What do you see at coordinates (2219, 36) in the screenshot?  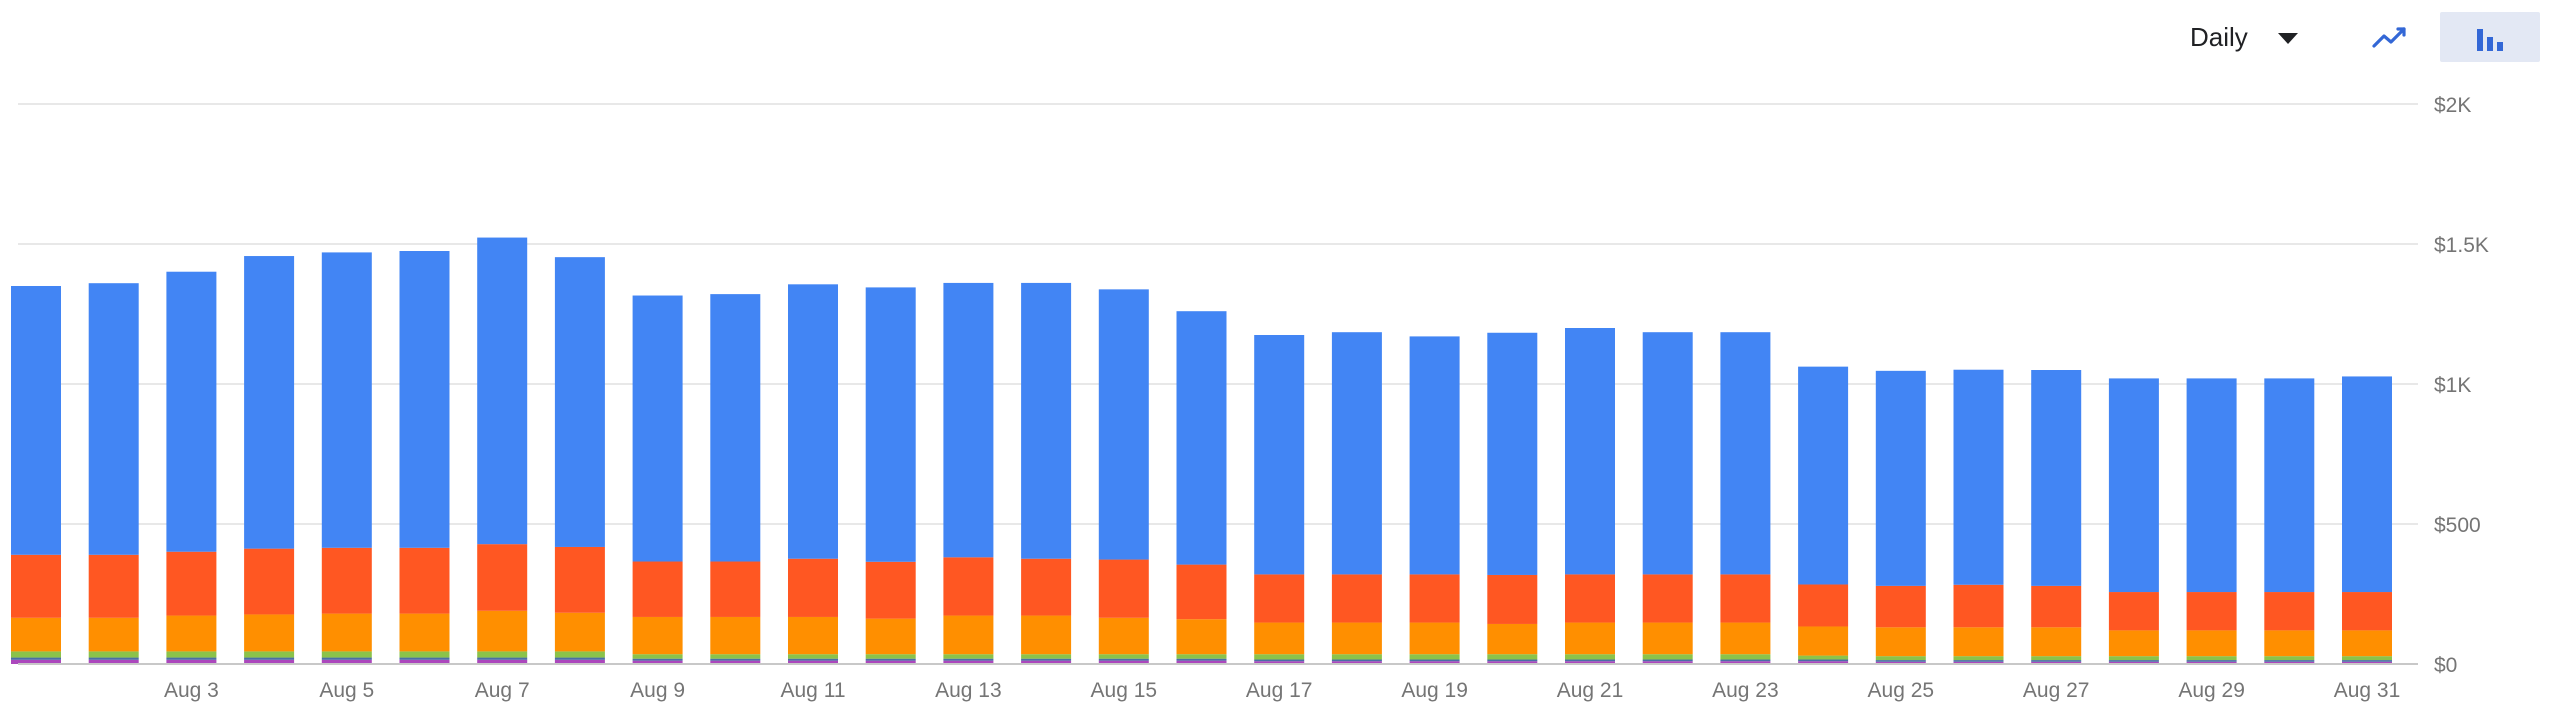 I see `period-dropdown-label: Daily` at bounding box center [2219, 36].